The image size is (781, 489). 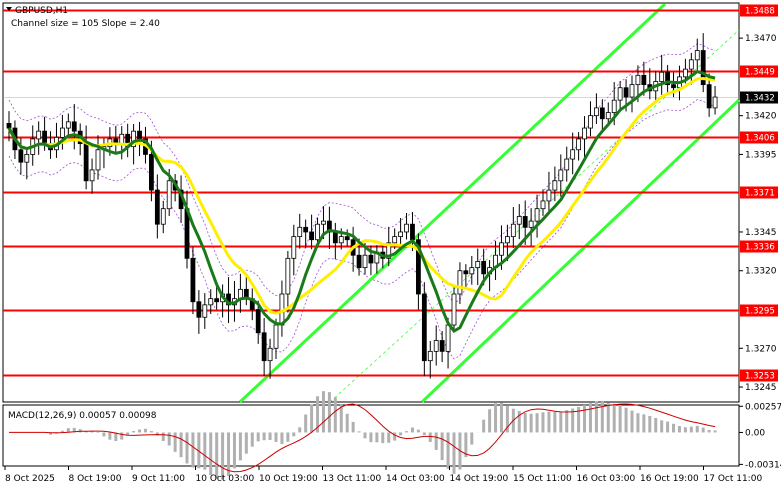 I want to click on indicator-plot-frame, so click(x=371, y=435).